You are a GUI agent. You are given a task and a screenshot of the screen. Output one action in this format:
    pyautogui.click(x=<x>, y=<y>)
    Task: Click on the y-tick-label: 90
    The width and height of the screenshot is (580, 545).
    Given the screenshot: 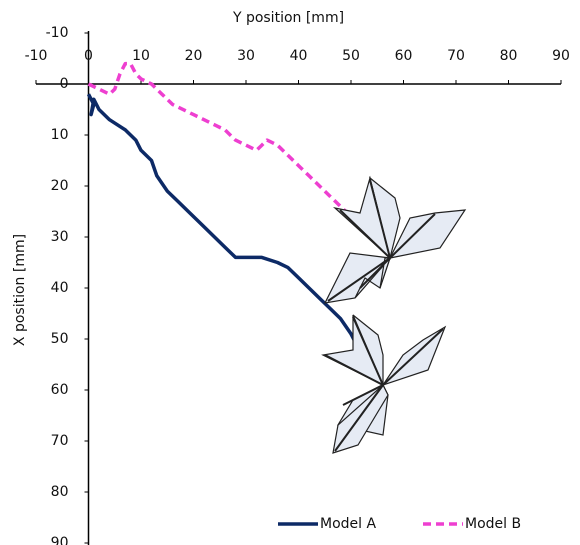 What is the action you would take?
    pyautogui.click(x=60, y=540)
    